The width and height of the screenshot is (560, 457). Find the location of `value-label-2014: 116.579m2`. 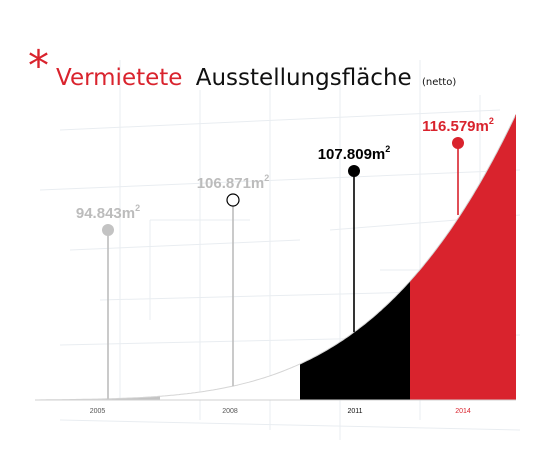

value-label-2014: 116.579m2 is located at coordinates (458, 125).